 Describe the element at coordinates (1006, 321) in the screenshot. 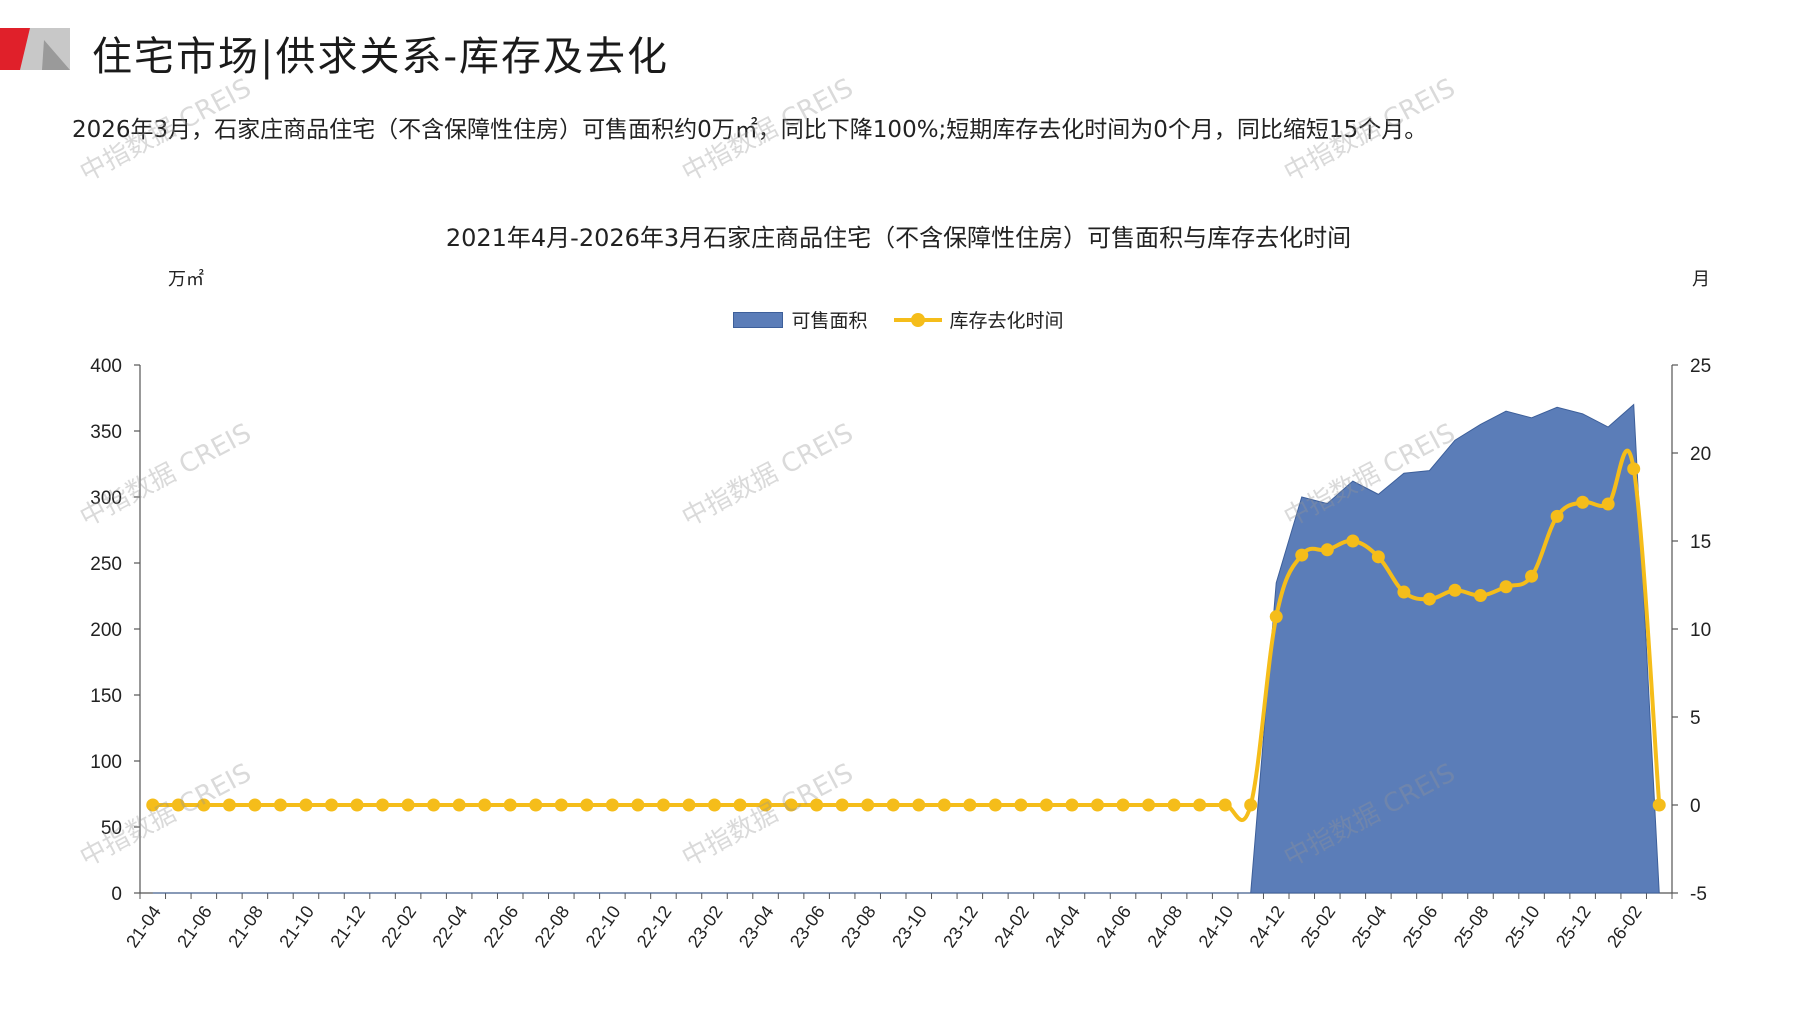

I see `legend-line-label: 库存去化时间` at that location.